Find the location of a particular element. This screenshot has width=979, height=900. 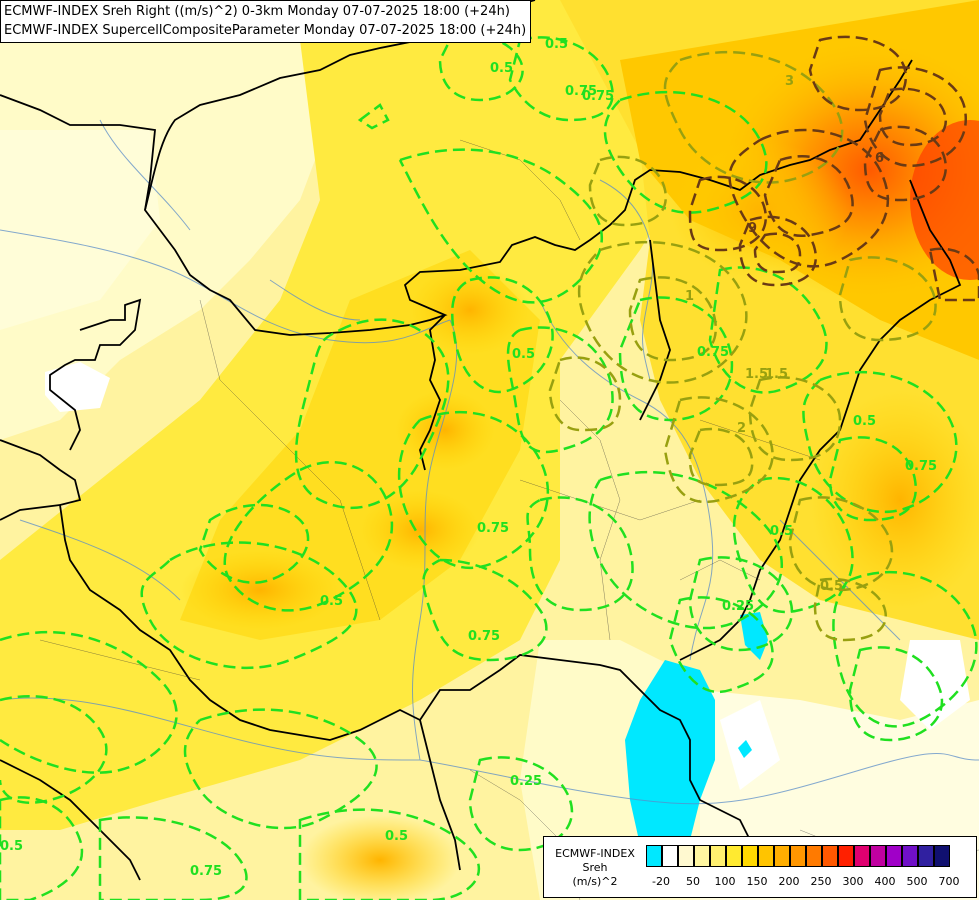

legend-tick: 50 is located at coordinates (693, 881).